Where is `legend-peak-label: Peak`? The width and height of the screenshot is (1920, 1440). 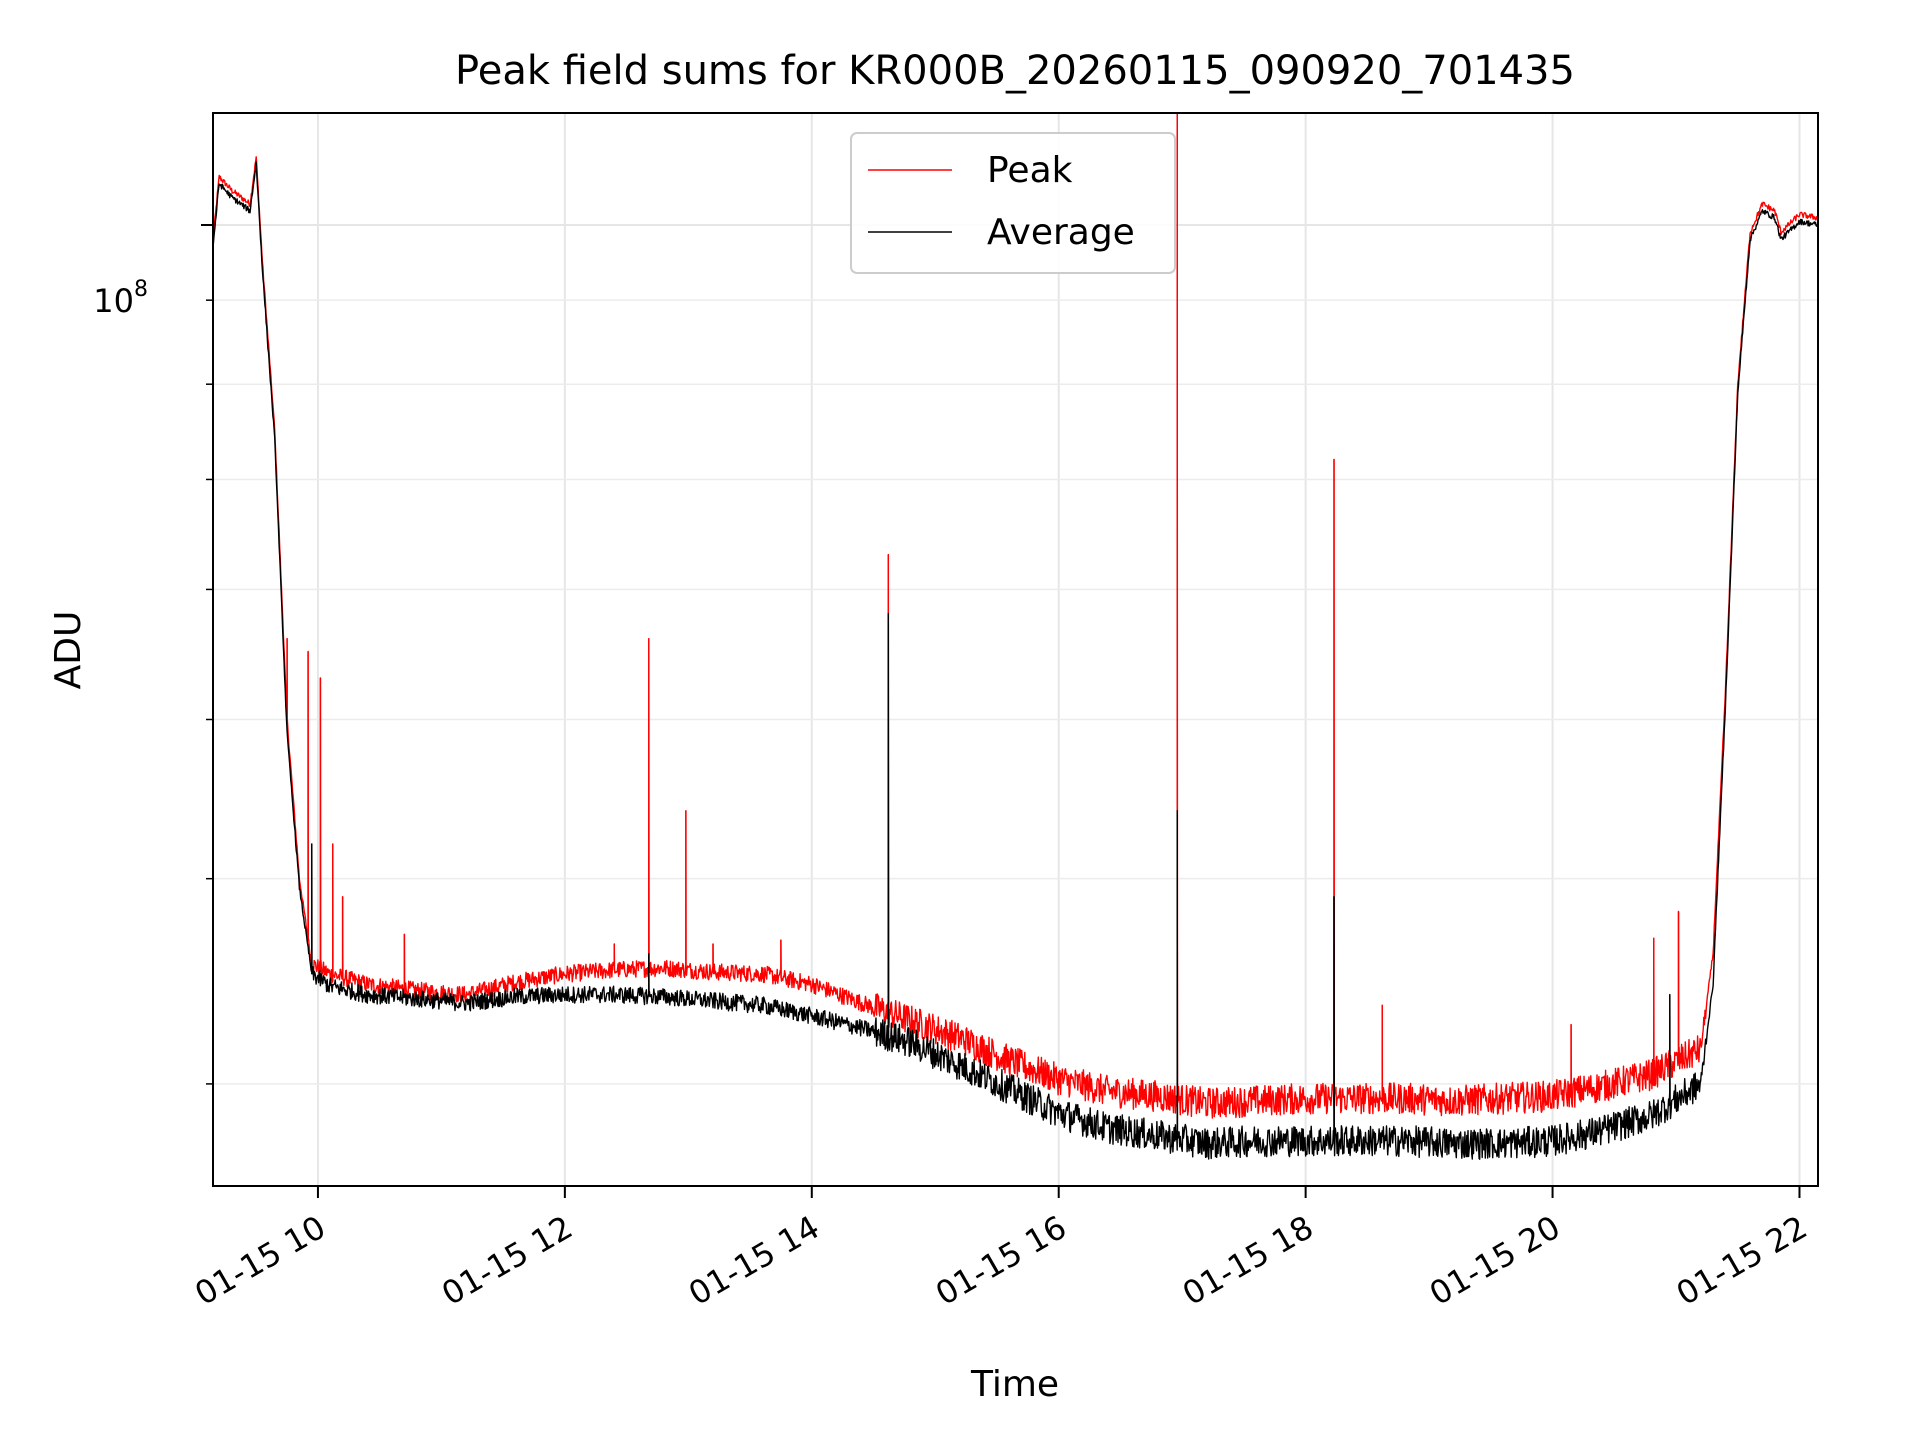
legend-peak-label: Peak is located at coordinates (1030, 170).